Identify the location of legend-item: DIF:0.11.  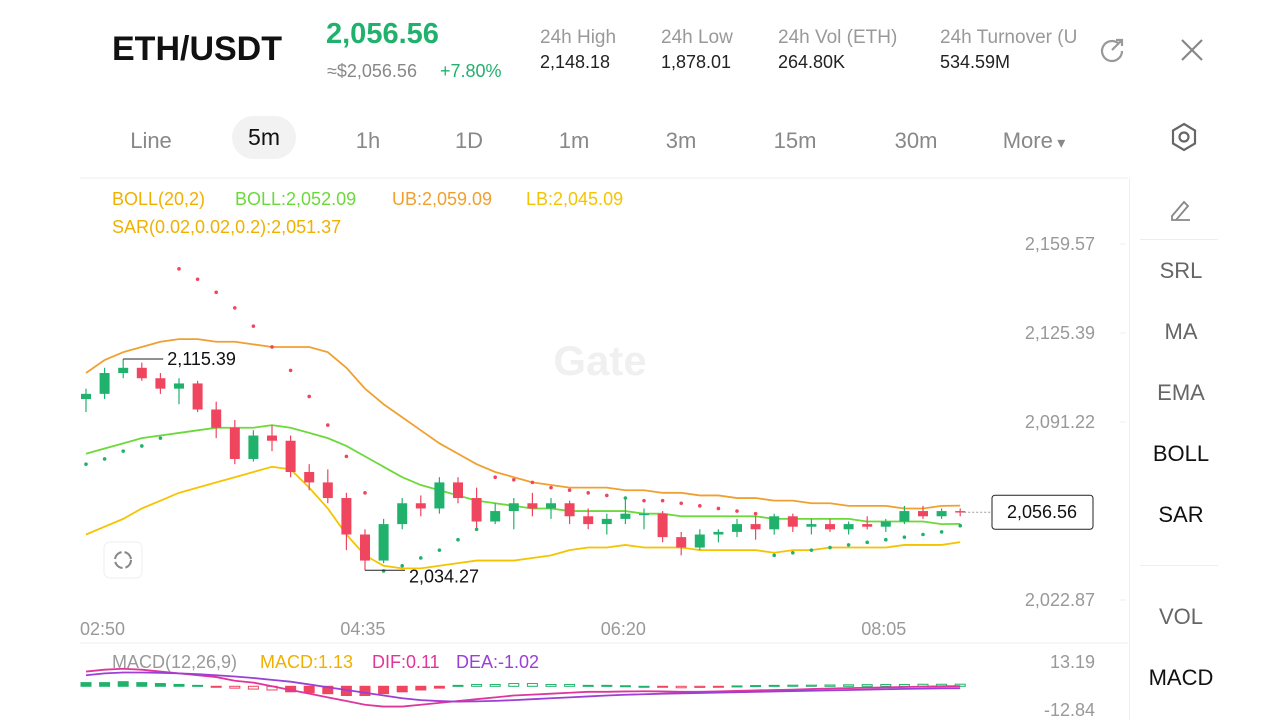
(406, 662).